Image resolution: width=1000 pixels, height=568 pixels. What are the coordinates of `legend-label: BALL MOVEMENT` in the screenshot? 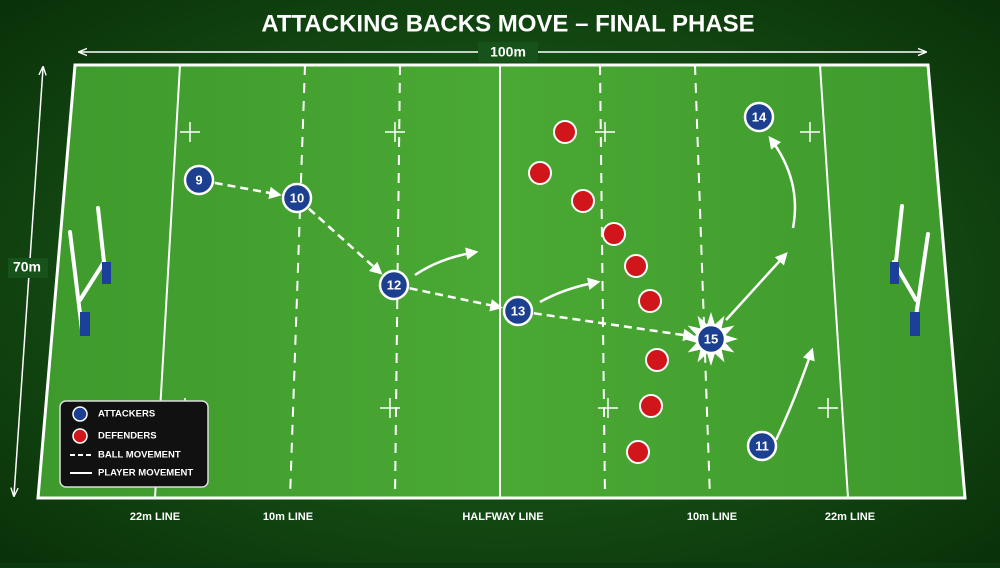 It's located at (139, 455).